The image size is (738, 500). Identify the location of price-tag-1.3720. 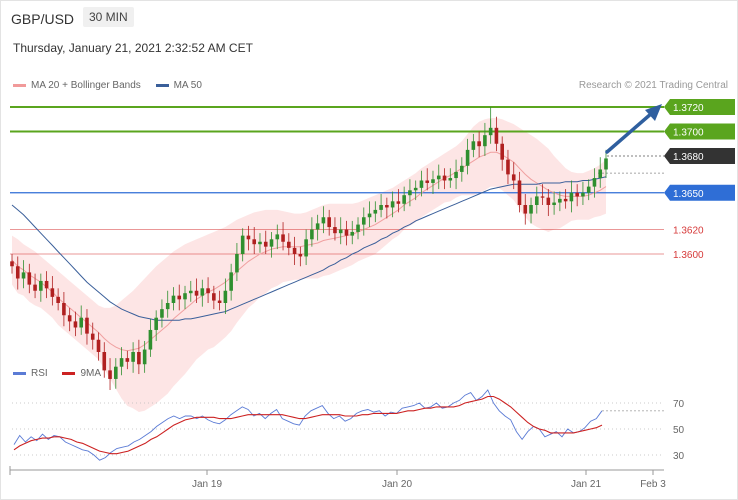
(699, 107).